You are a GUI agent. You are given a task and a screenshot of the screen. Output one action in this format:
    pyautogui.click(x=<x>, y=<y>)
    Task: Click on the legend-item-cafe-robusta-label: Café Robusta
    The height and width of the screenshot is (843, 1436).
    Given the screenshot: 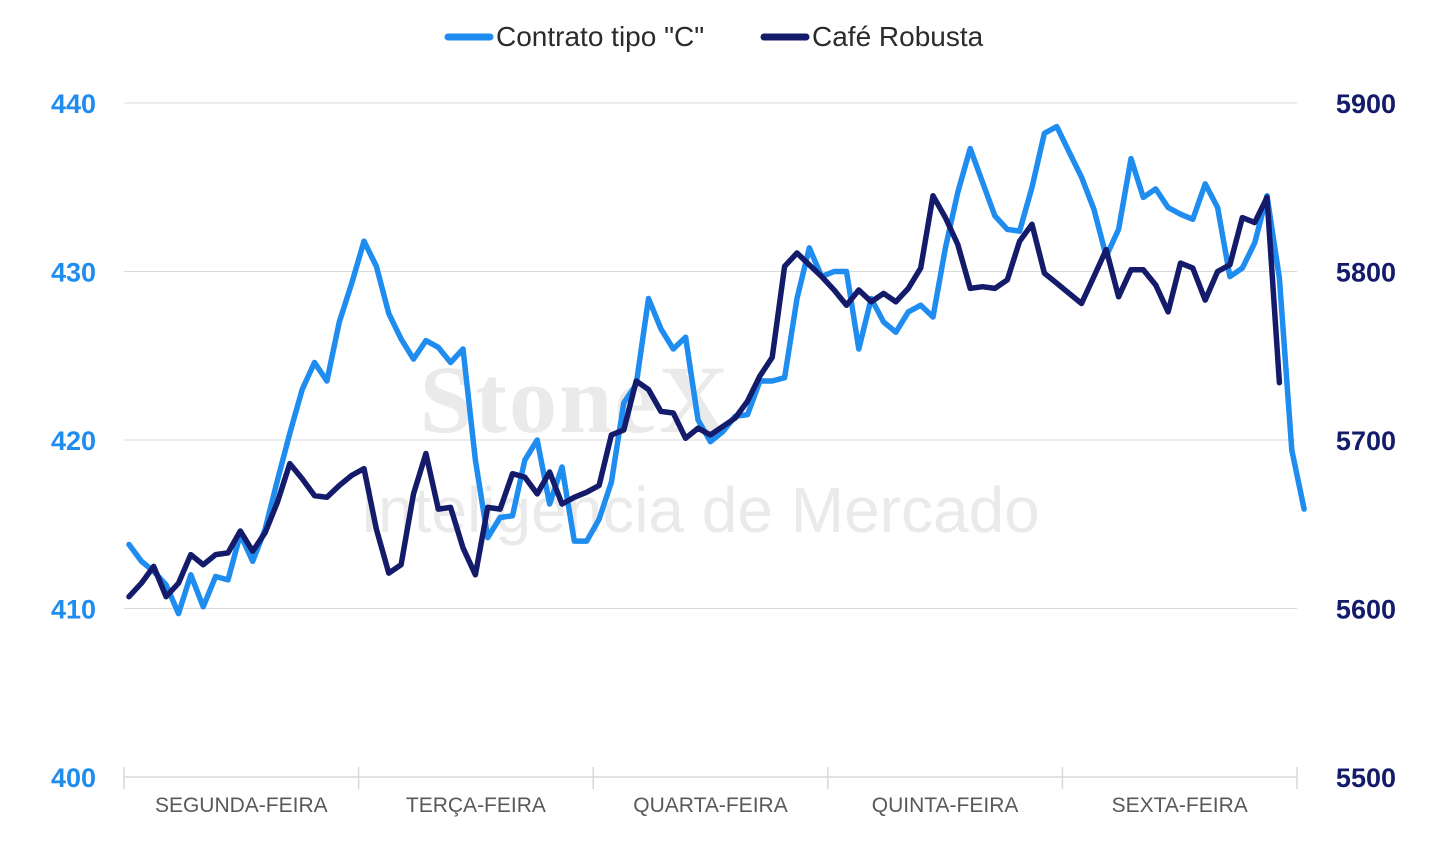 What is the action you would take?
    pyautogui.click(x=898, y=36)
    